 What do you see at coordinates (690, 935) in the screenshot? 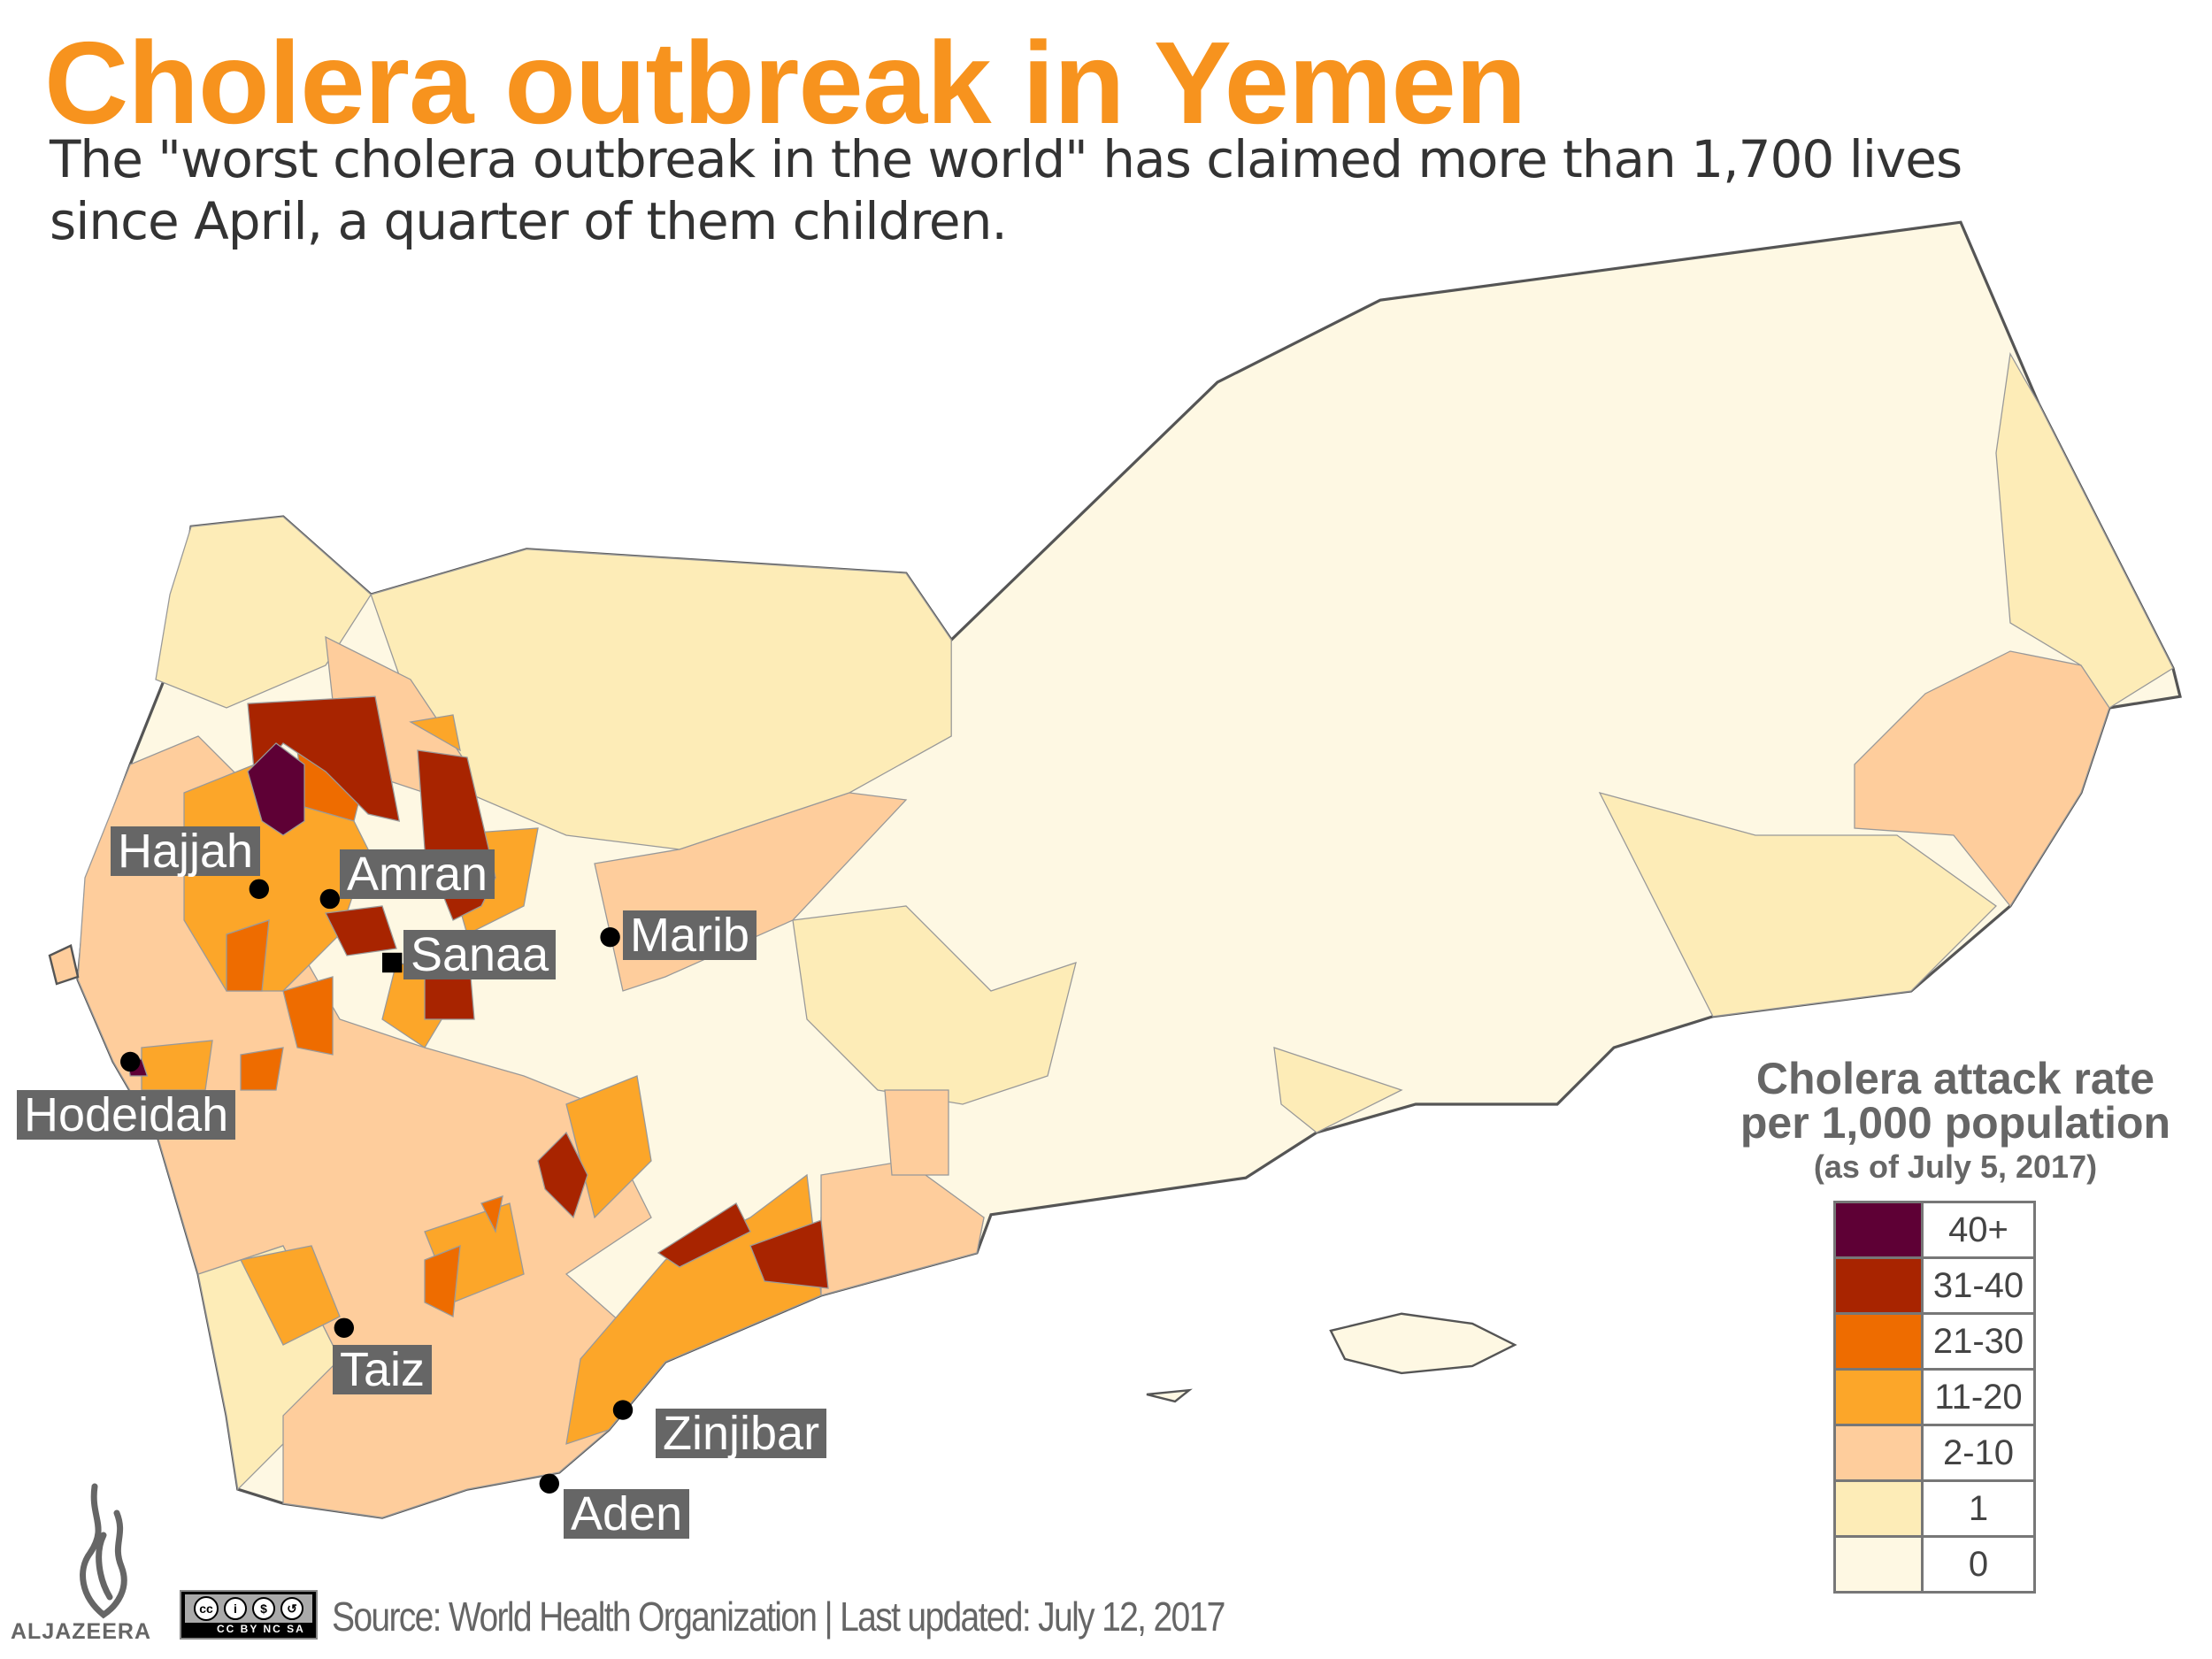
I see `city-label-marib: Marib` at bounding box center [690, 935].